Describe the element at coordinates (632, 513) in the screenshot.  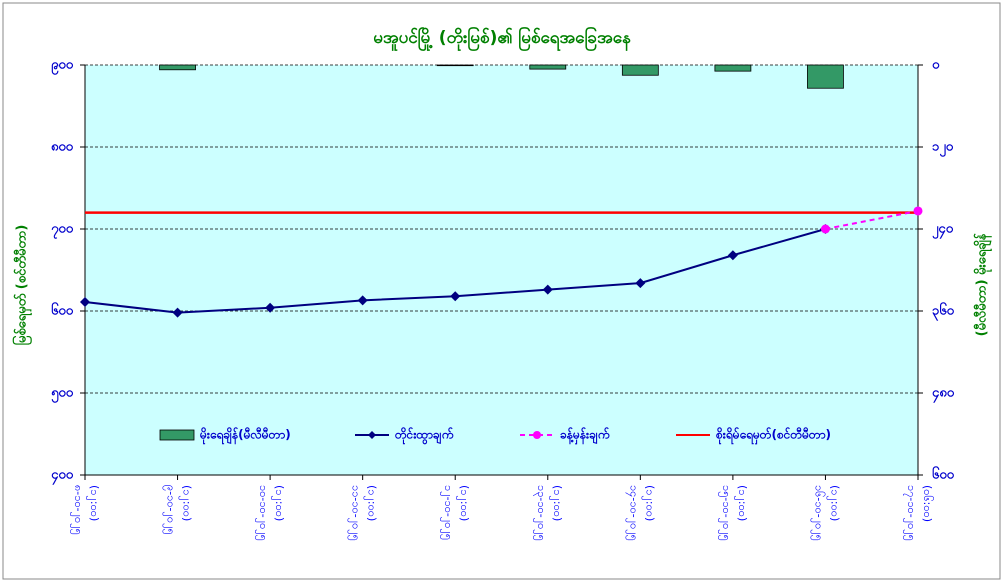
I see `x-tick-label: ၁၄-၁၀-၂၀၂၅` at that location.